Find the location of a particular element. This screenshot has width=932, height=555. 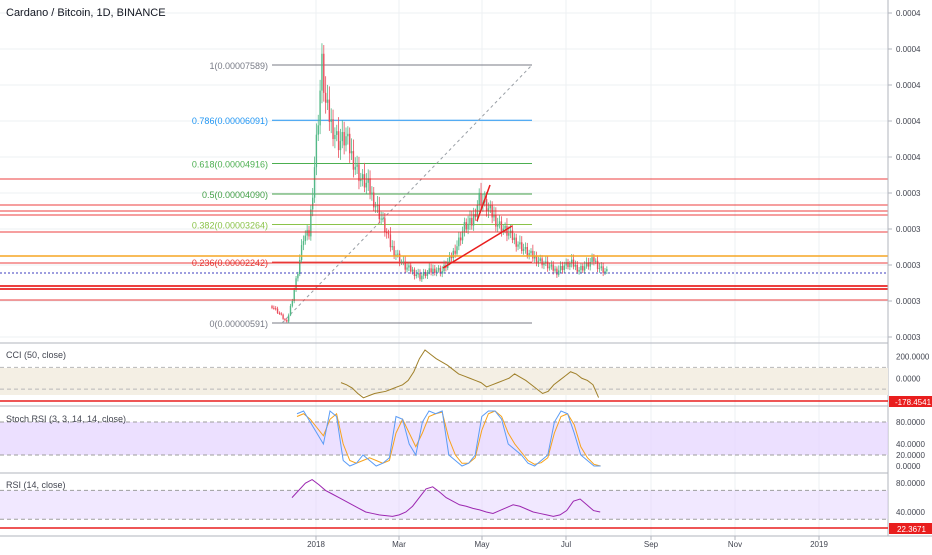

trend-arrow-up is located at coordinates (483, 203).